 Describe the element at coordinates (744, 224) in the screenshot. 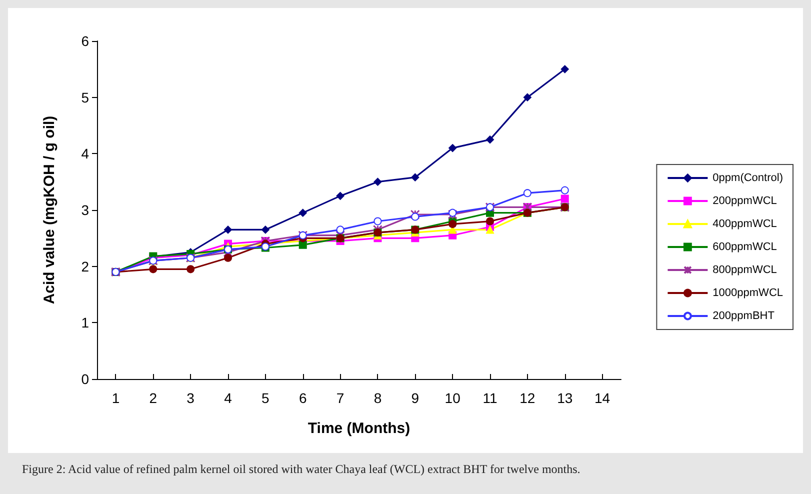

I see `legend-label: 400ppmWCL` at that location.